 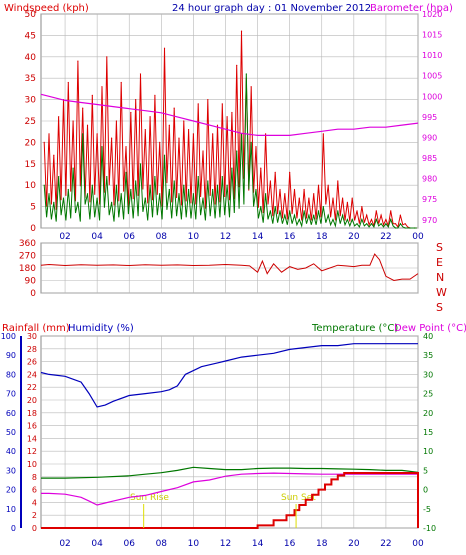 I want to click on x-tick-label-bottom: 16, so click(x=290, y=544).